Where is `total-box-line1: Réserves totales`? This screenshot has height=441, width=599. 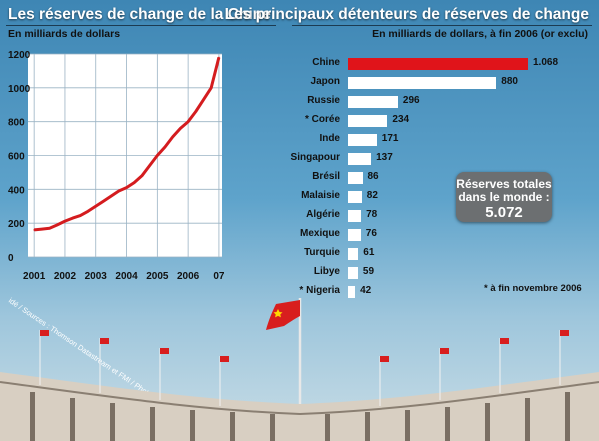
total-box-line1: Réserves totales is located at coordinates (504, 184).